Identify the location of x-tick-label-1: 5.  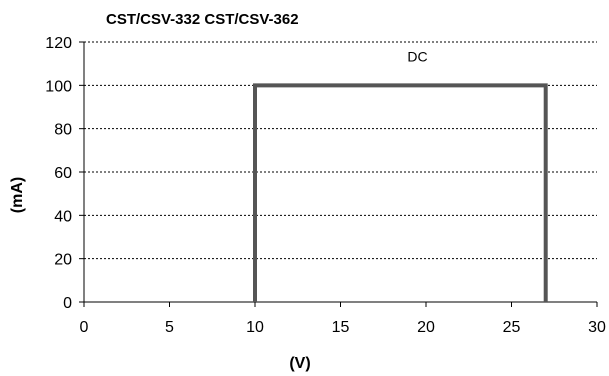
(169, 327).